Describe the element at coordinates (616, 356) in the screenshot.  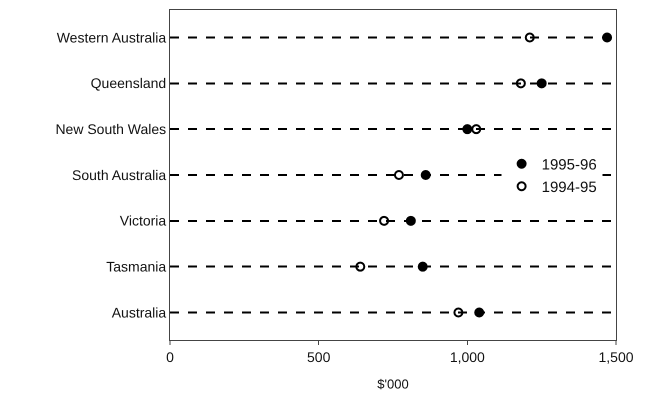
I see `x-tick-label: 1,500` at that location.